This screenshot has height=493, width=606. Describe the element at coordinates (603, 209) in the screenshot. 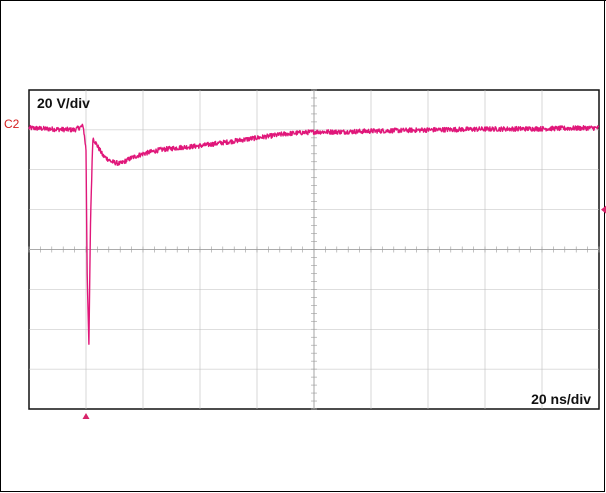

I see `trigger-level-marker` at that location.